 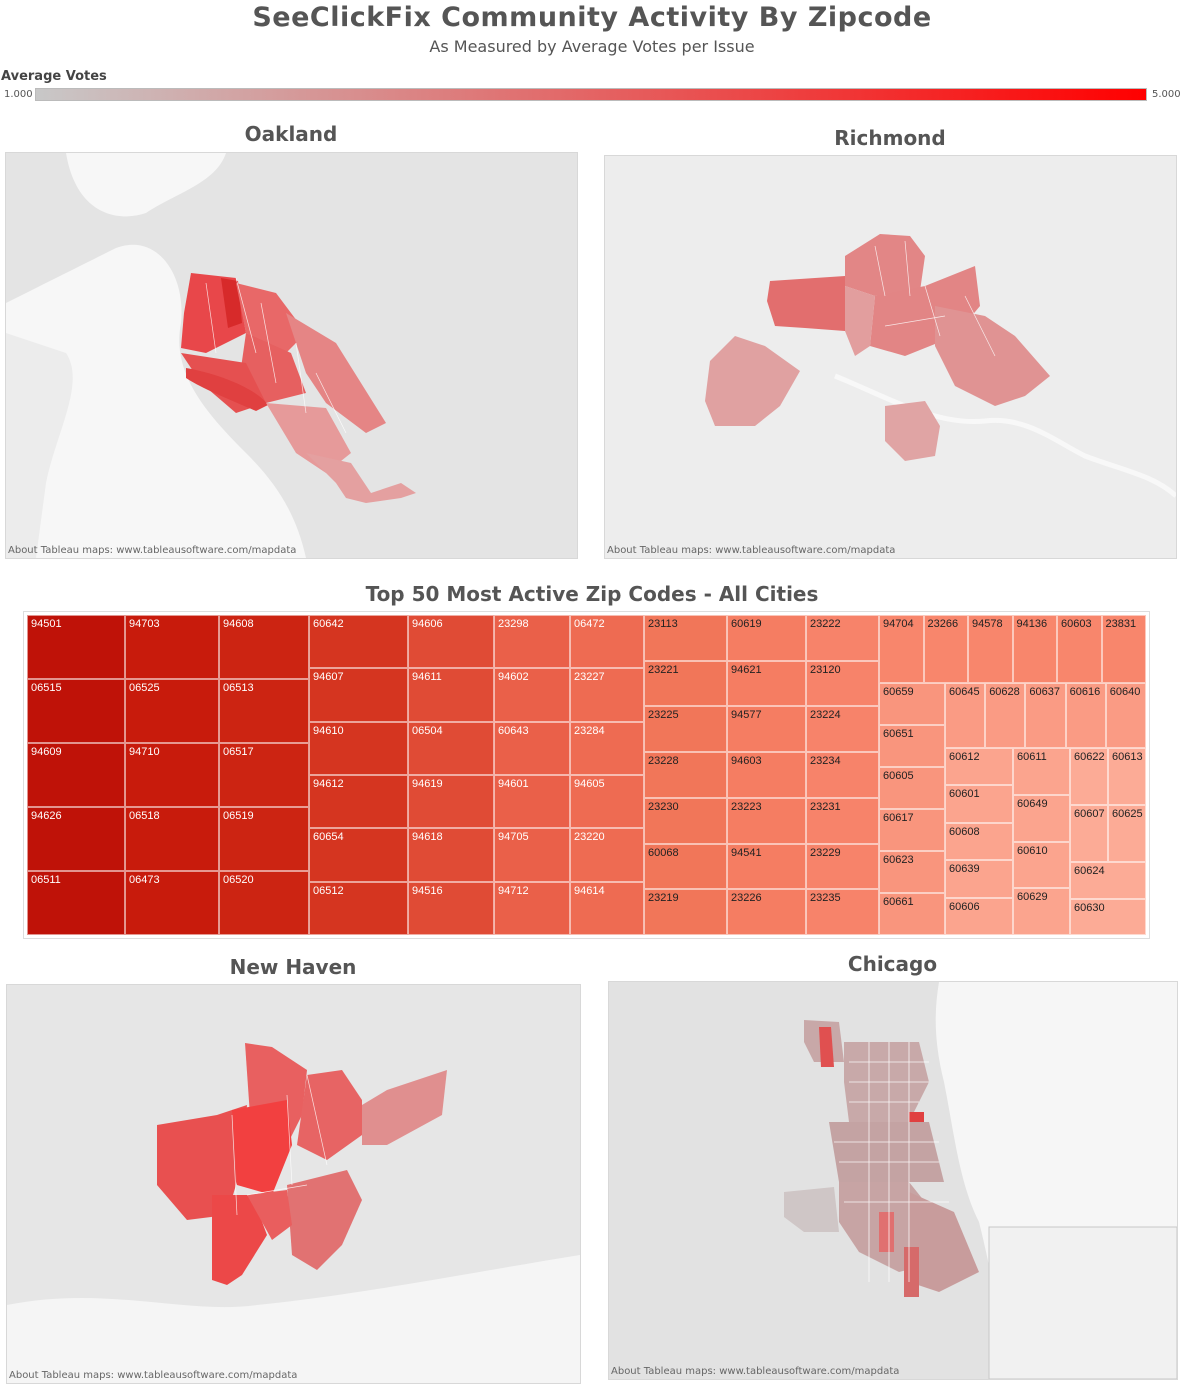 I want to click on treemap-cell: 94607, so click(x=358, y=695).